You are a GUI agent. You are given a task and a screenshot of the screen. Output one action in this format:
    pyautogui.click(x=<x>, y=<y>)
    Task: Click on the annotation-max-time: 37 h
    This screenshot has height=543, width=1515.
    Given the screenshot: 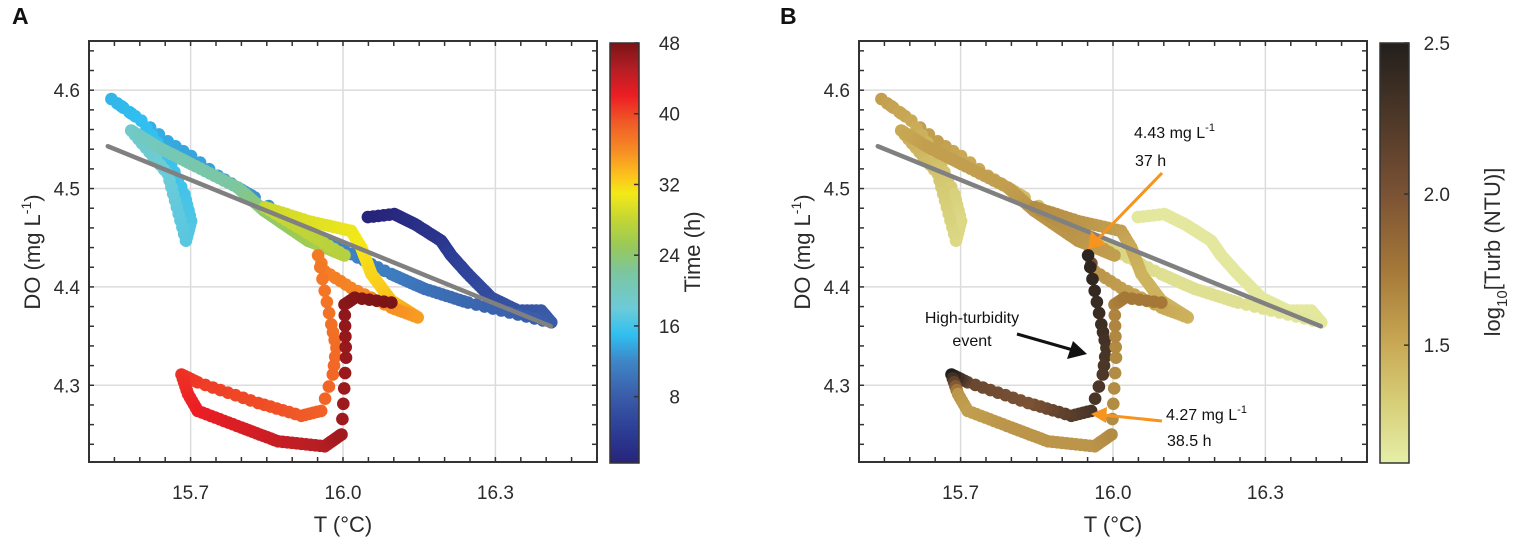 What is the action you would take?
    pyautogui.click(x=1150, y=161)
    